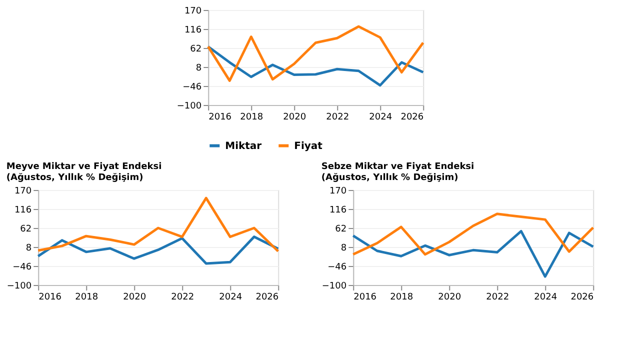  I want to click on chart-title: Sebze Miktar ve Fiyat Endeksi (Ağustos, Yıllık % Değişim), so click(397, 172).